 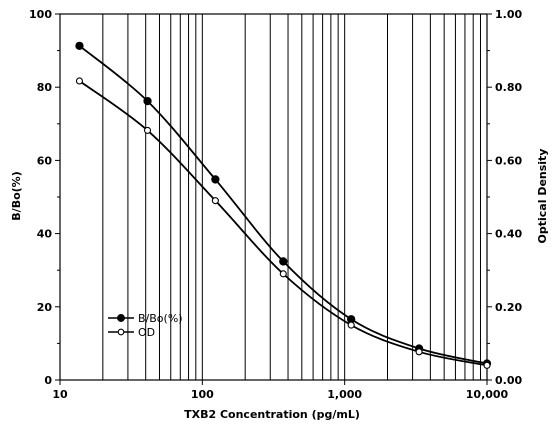 What do you see at coordinates (121, 318) in the screenshot?
I see `legend-marker-b-bo` at bounding box center [121, 318].